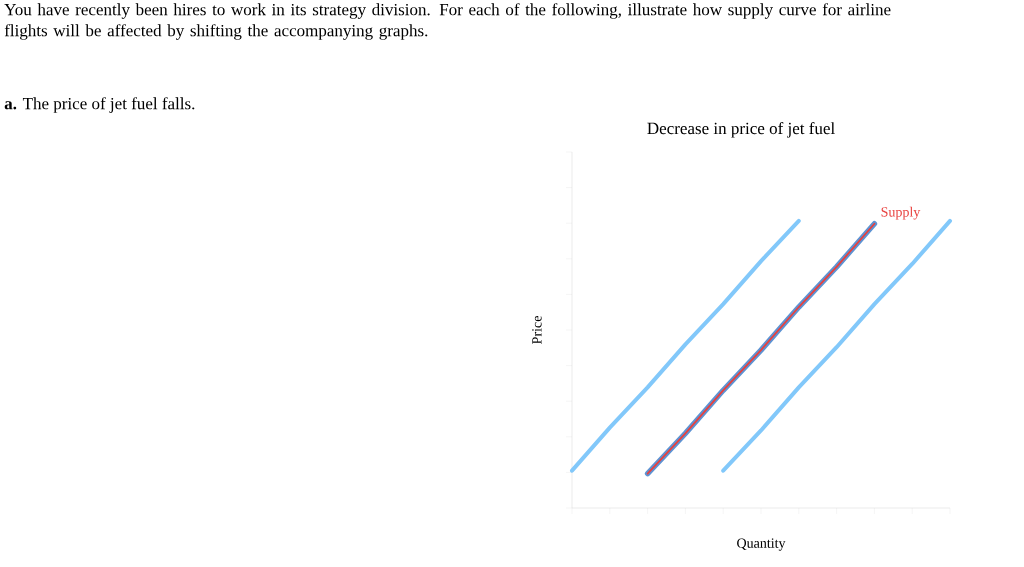 This screenshot has height=567, width=1024. Describe the element at coordinates (741, 130) in the screenshot. I see `chart-title: Decrease in price of jet fuel` at that location.